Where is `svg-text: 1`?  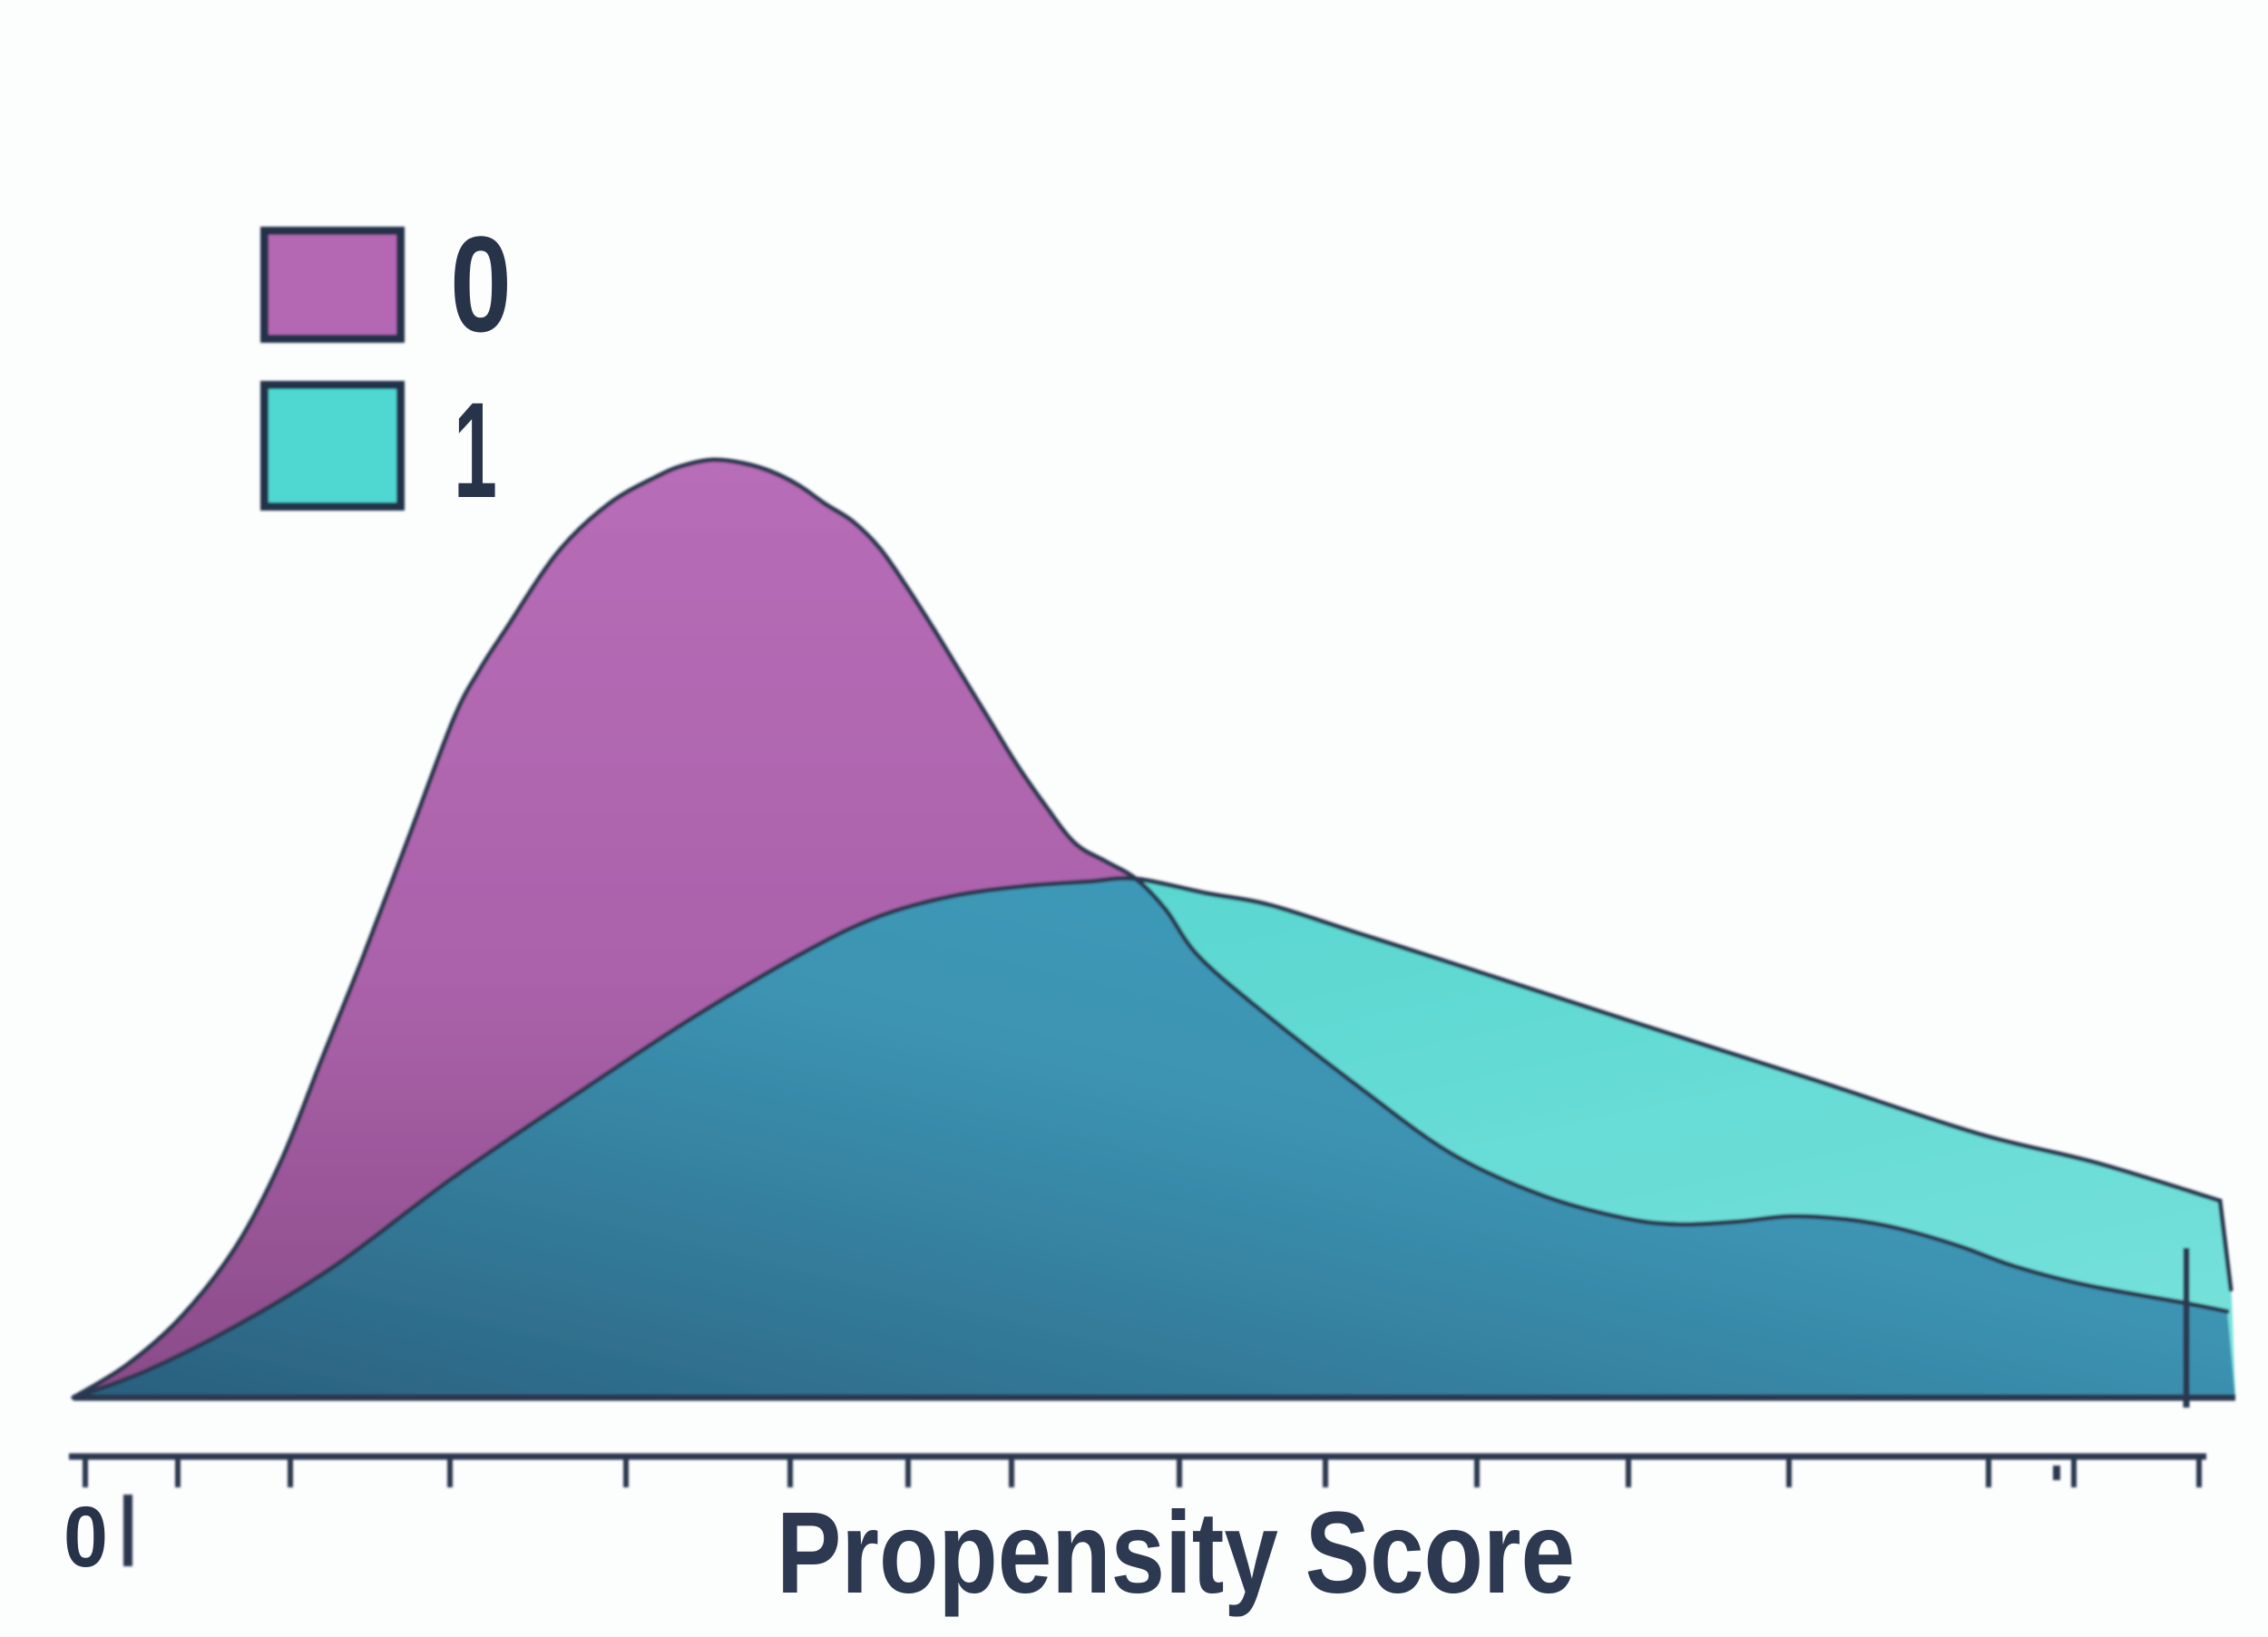
svg-text: 1 is located at coordinates (475, 450).